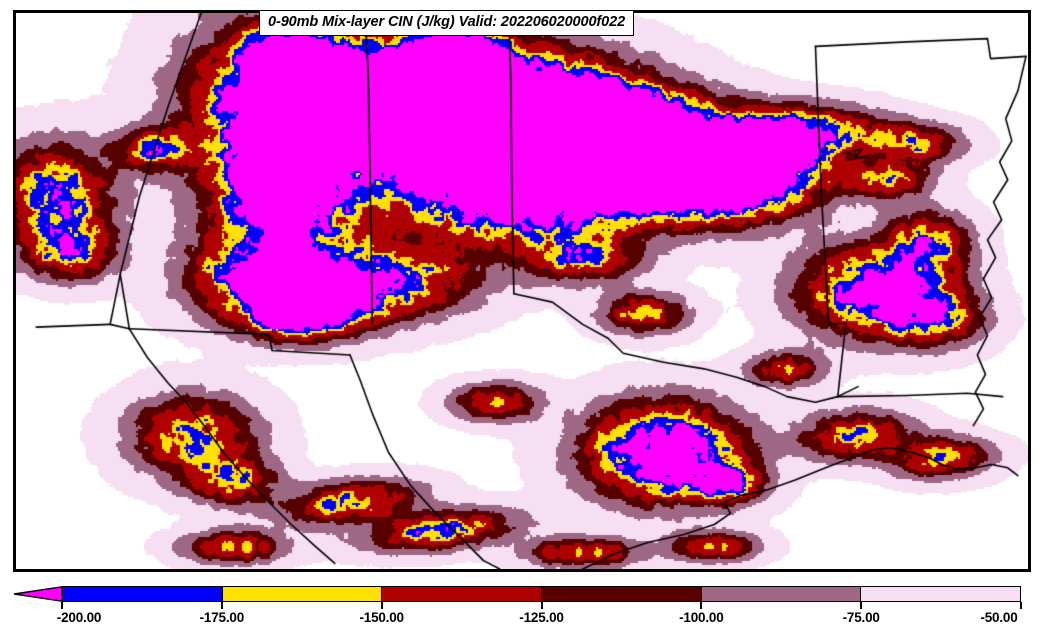  Describe the element at coordinates (622, 594) in the screenshot. I see `colorbar-segment-dark-maroon` at that location.